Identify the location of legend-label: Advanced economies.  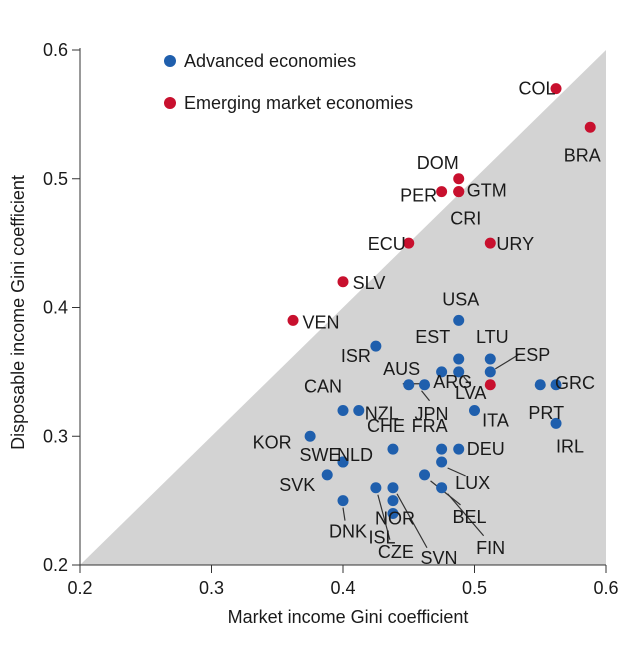
(270, 61).